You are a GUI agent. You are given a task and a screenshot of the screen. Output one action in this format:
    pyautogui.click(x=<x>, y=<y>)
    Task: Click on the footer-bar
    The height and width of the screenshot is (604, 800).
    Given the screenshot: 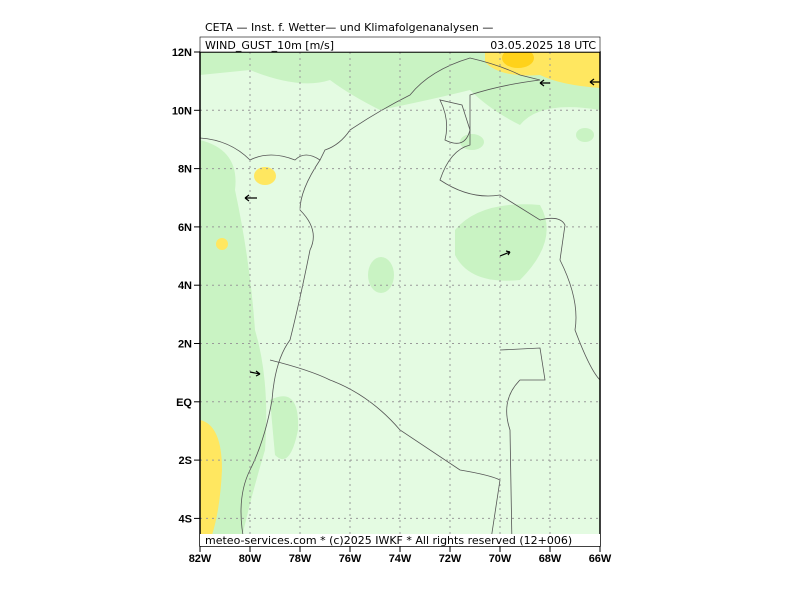 What is the action you would take?
    pyautogui.click(x=400, y=540)
    